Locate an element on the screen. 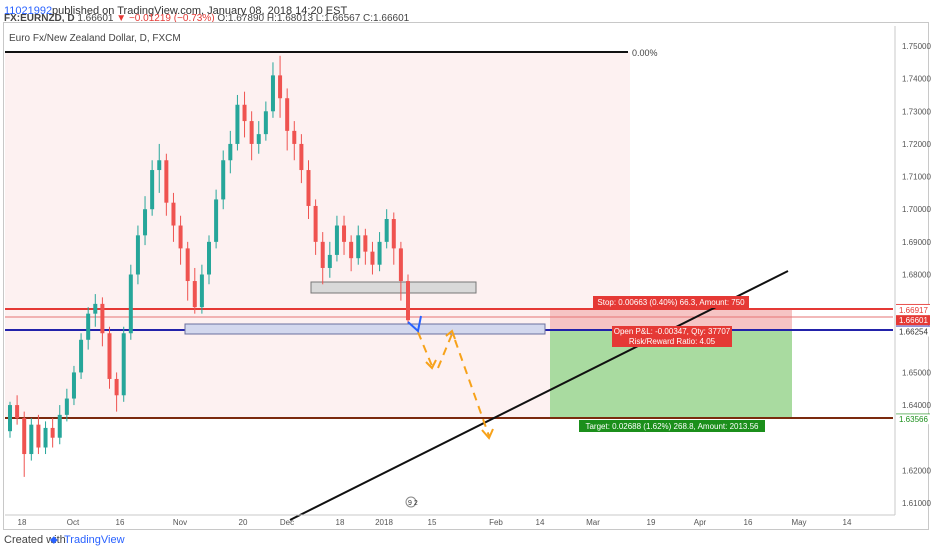 The image size is (932, 550). tradingview-logo-icon: ⬥ is located at coordinates (54, 540).